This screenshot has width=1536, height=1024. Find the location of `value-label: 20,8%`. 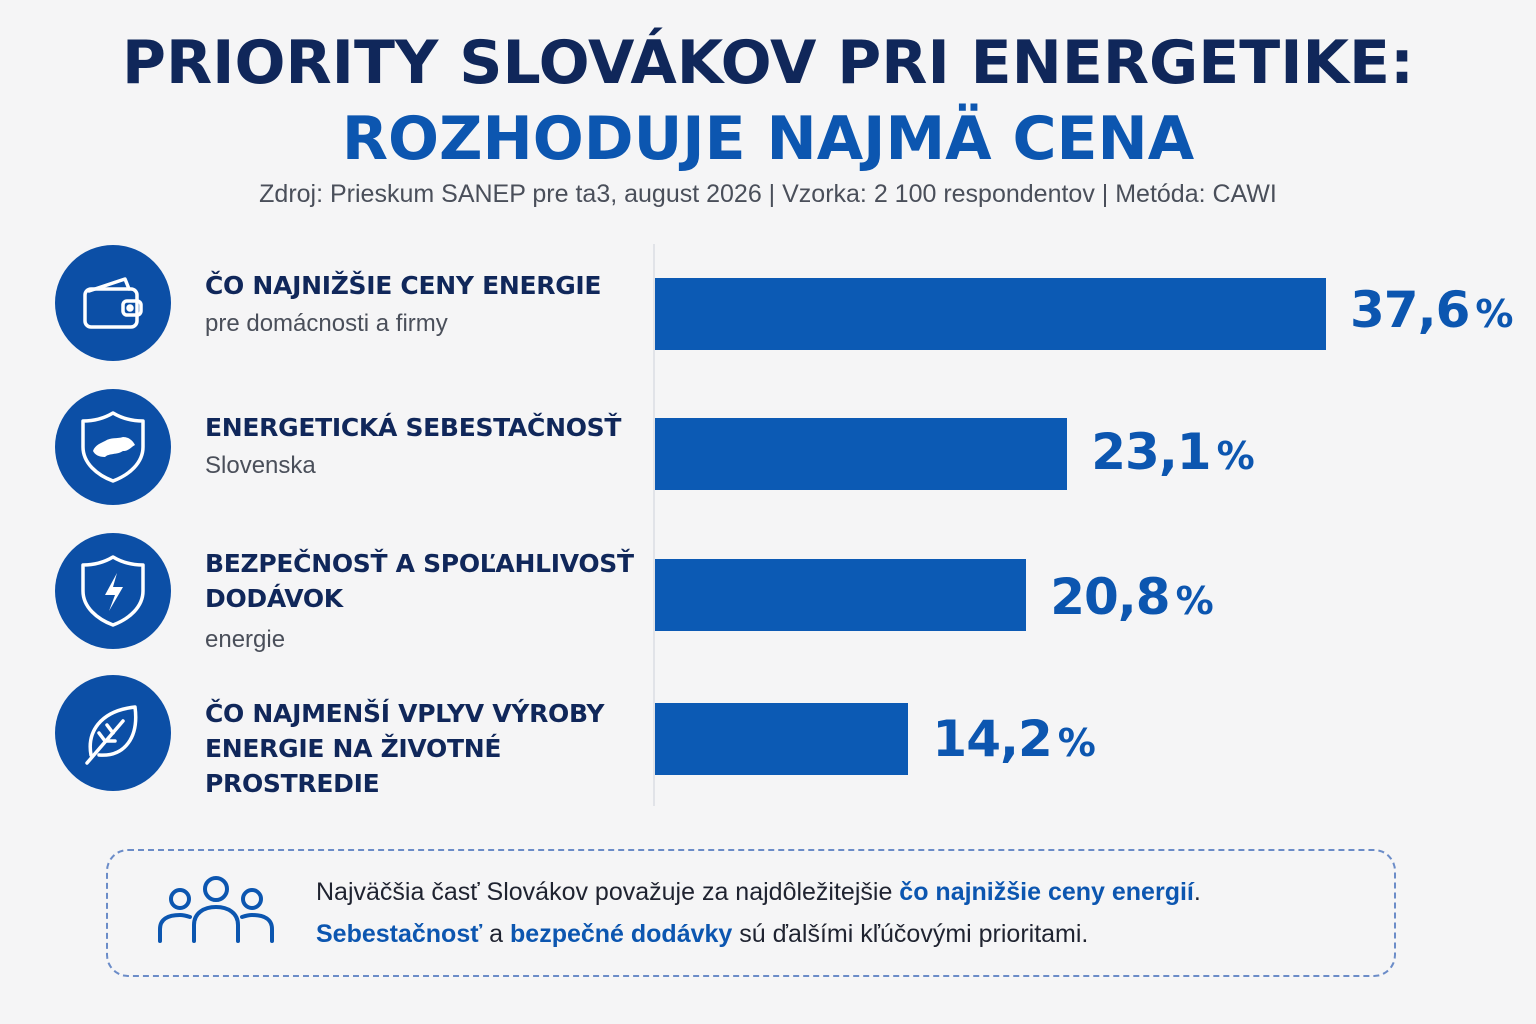

value-label: 20,8% is located at coordinates (1131, 597).